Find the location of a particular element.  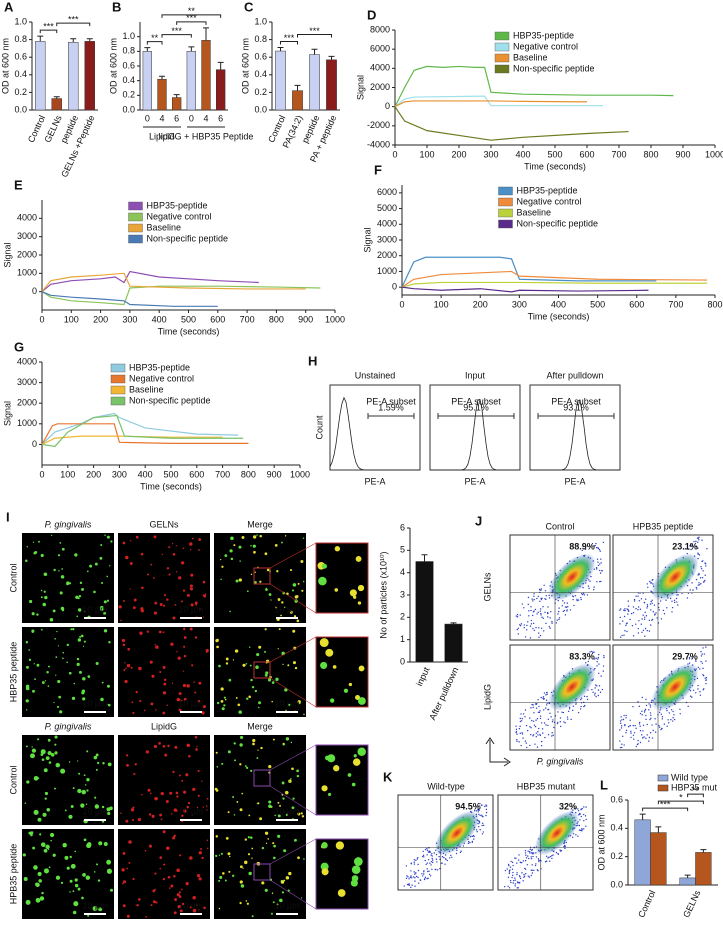

significance-label: ** is located at coordinates (155, 38).